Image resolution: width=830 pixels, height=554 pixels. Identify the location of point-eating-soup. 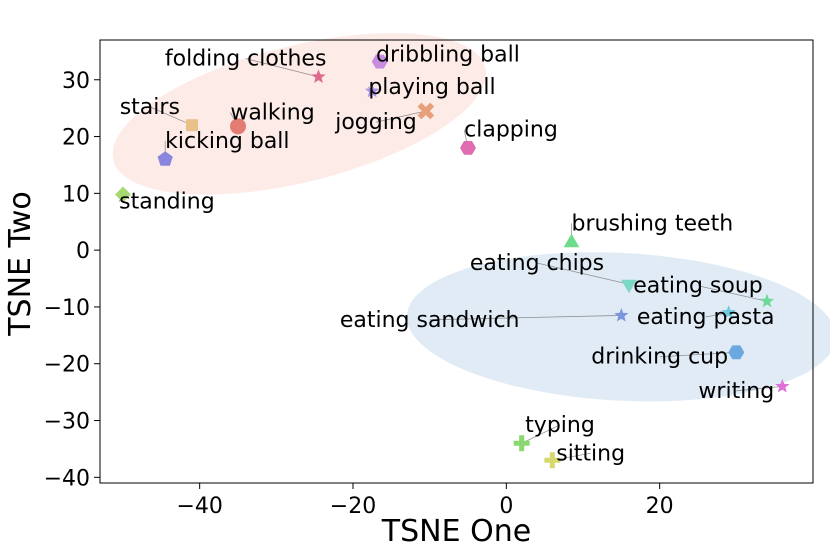
(767, 300).